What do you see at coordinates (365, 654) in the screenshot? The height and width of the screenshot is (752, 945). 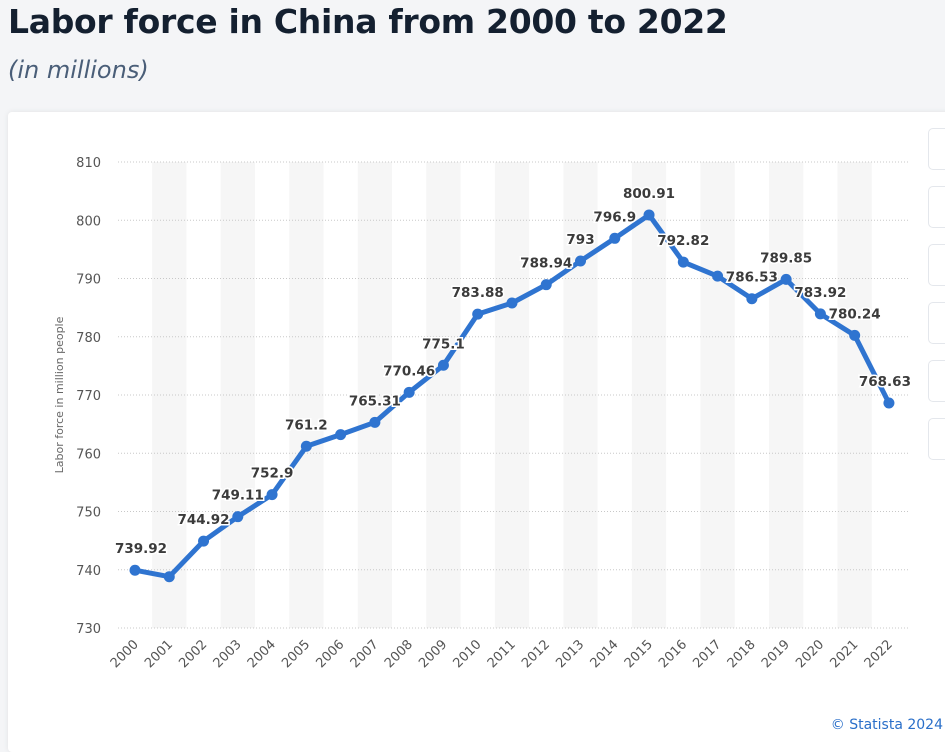 I see `x-tick-label-2007: 2007` at bounding box center [365, 654].